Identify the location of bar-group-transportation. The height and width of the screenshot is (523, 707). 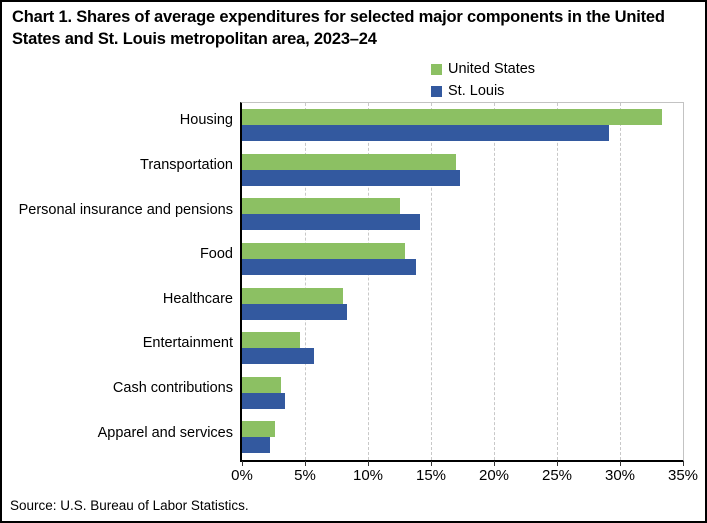
(462, 170).